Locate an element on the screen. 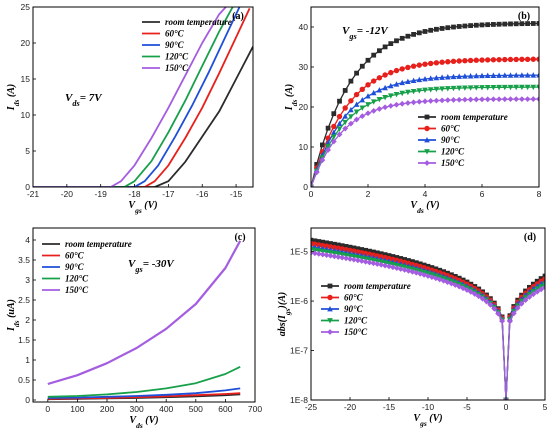 The height and width of the screenshot is (428, 550). x-tick-label: 700 is located at coordinates (255, 409).